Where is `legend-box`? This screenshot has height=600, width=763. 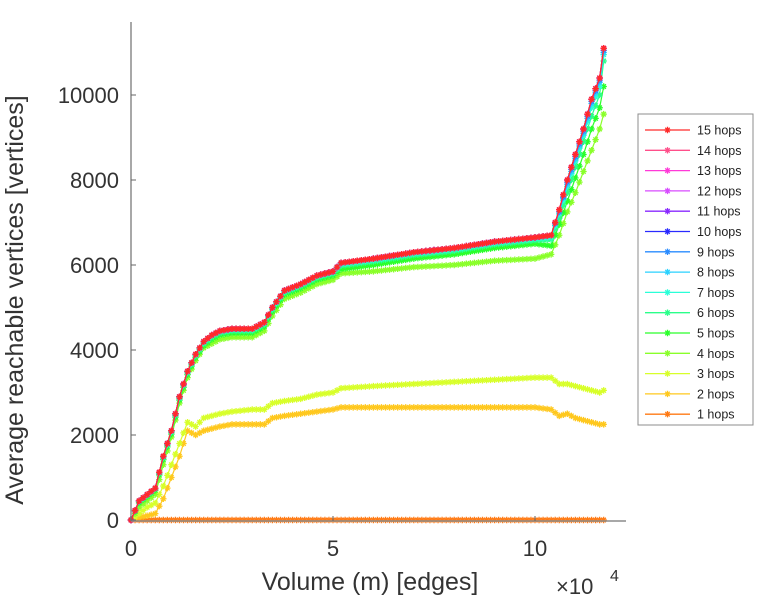 legend-box is located at coordinates (695, 269).